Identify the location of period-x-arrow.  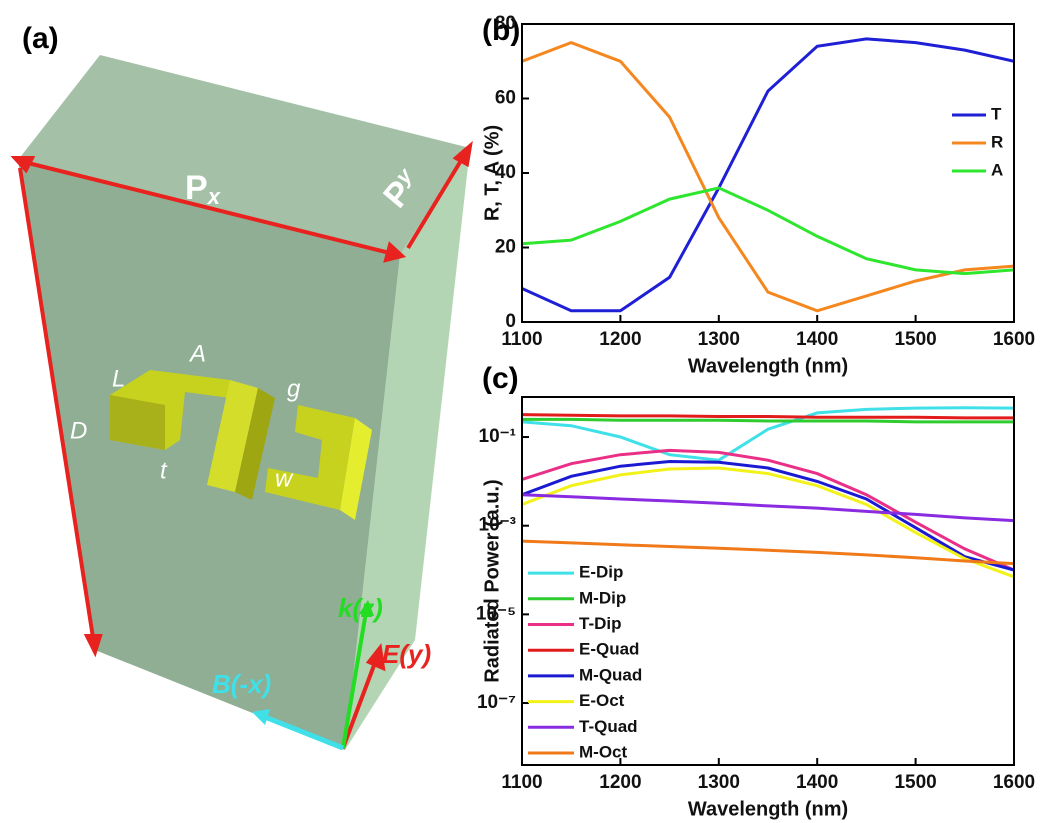
(209, 208).